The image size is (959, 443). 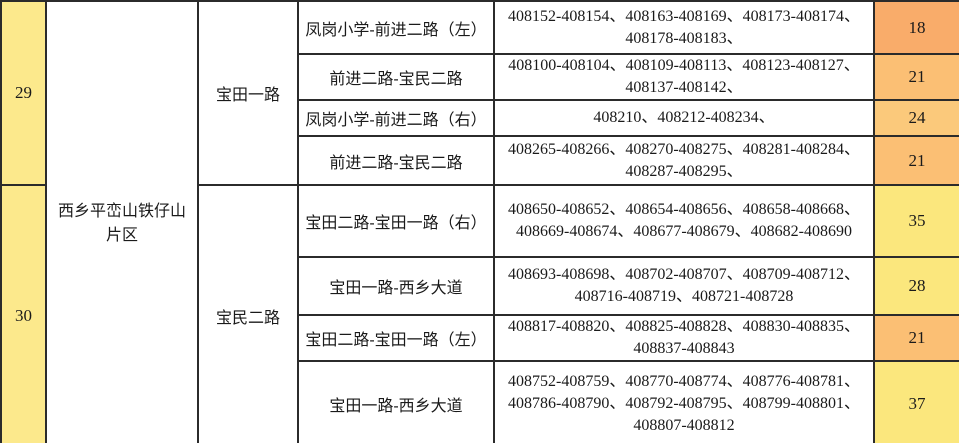 I want to click on segment-cell: 宝田二路-宝田一路（右）, so click(x=396, y=221).